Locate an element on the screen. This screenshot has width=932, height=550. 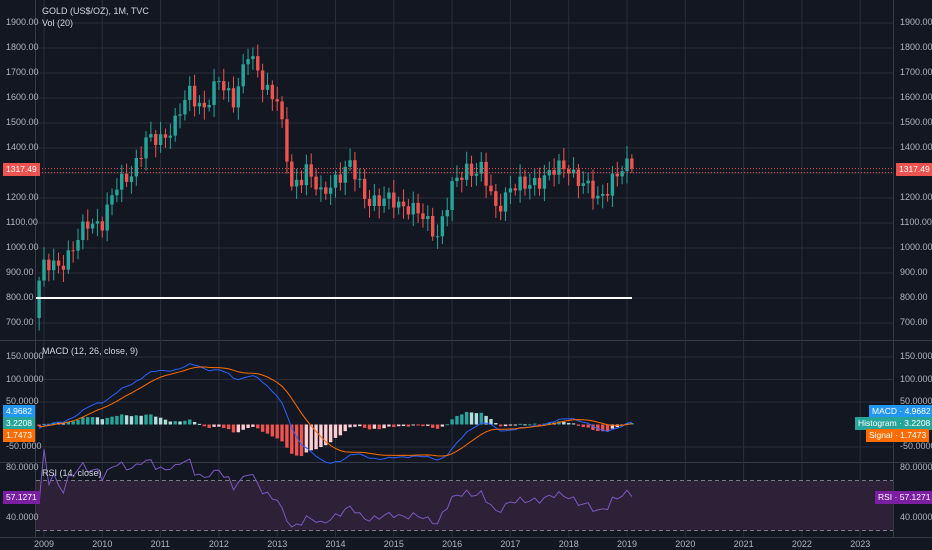
price-tick-label-left: 1400.00 is located at coordinates (22, 147).